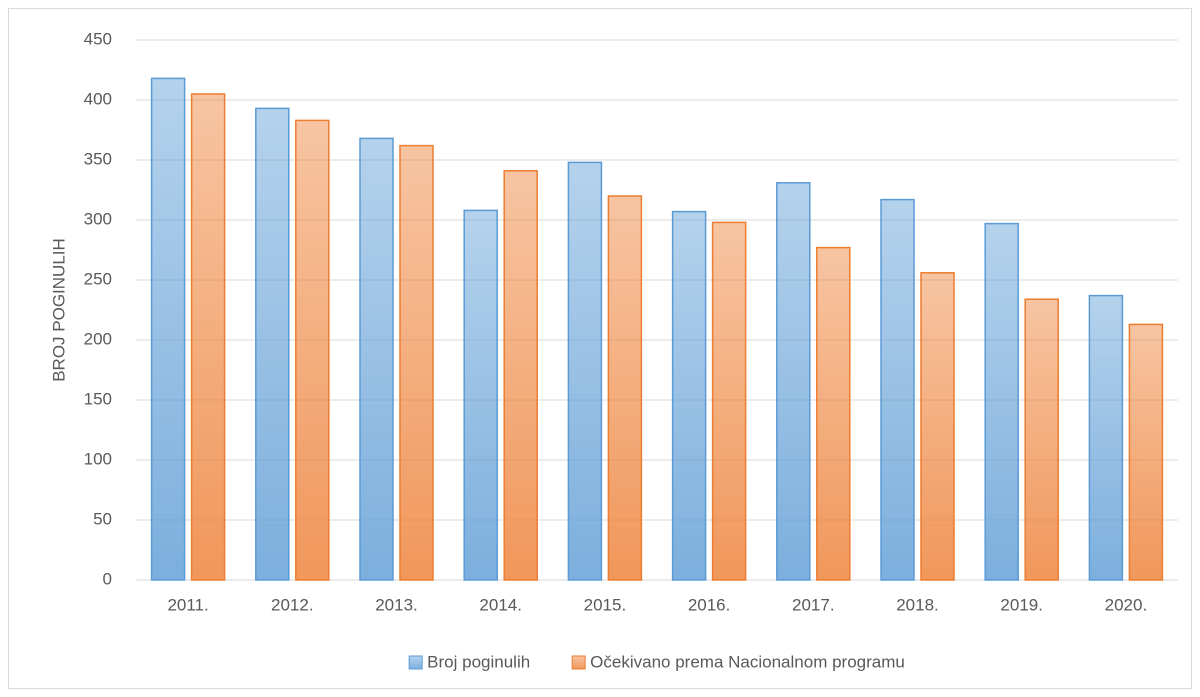 Image resolution: width=1200 pixels, height=697 pixels. Describe the element at coordinates (709, 604) in the screenshot. I see `x-tick-label: 2016.` at that location.